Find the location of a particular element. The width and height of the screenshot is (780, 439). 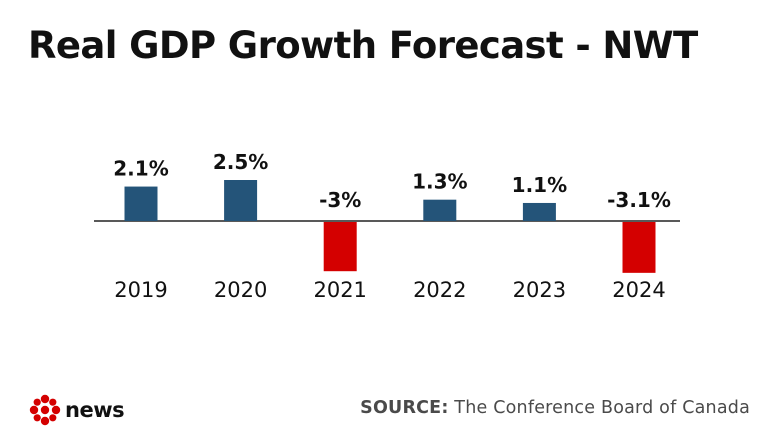

value-label-2023: 1.1% is located at coordinates (539, 185).